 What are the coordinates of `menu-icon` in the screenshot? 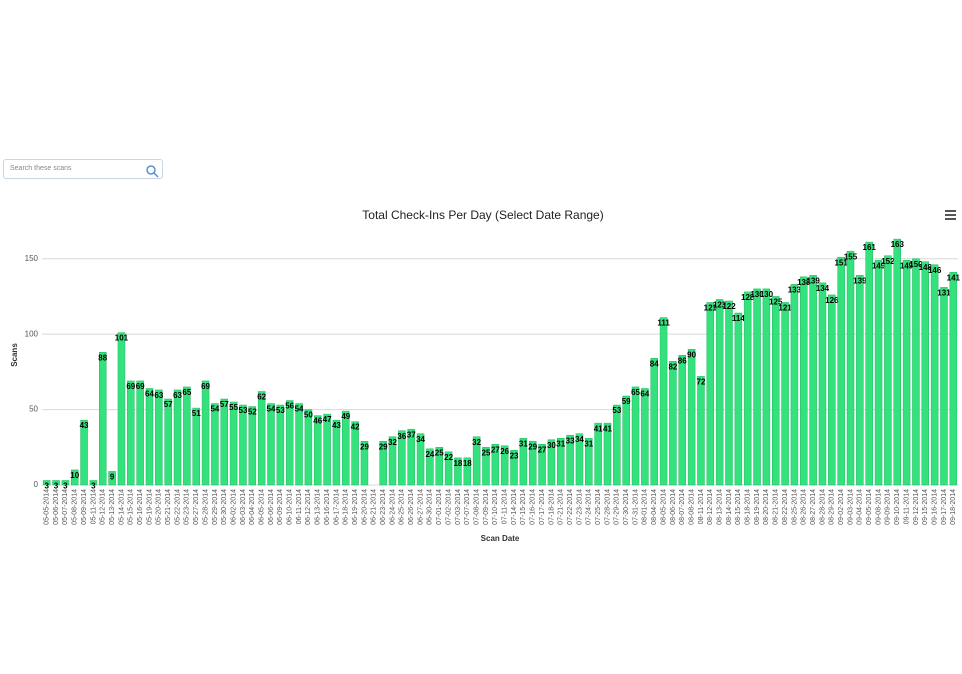 It's located at (950, 215).